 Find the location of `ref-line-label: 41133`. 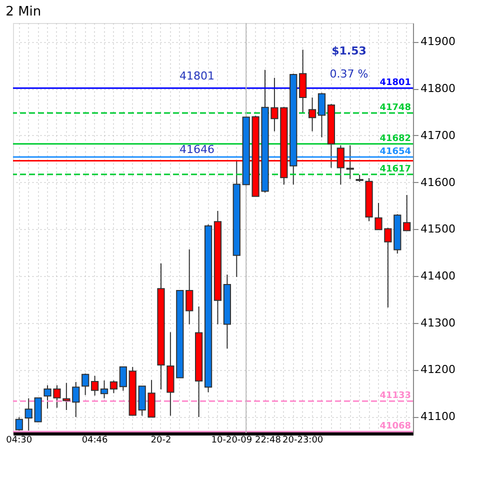

ref-line-label: 41133 is located at coordinates (395, 396).